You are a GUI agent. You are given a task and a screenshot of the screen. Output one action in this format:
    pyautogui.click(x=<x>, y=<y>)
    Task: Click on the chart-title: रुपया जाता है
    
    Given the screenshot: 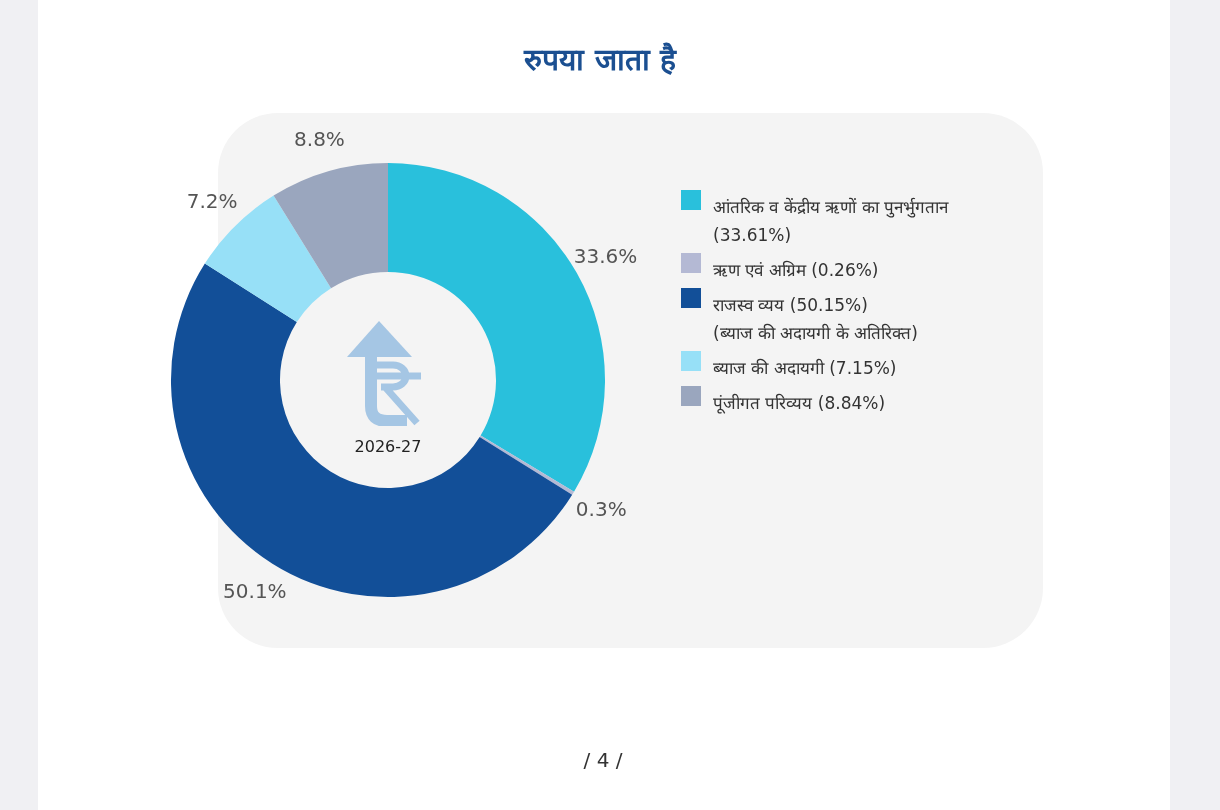 What is the action you would take?
    pyautogui.click(x=600, y=59)
    